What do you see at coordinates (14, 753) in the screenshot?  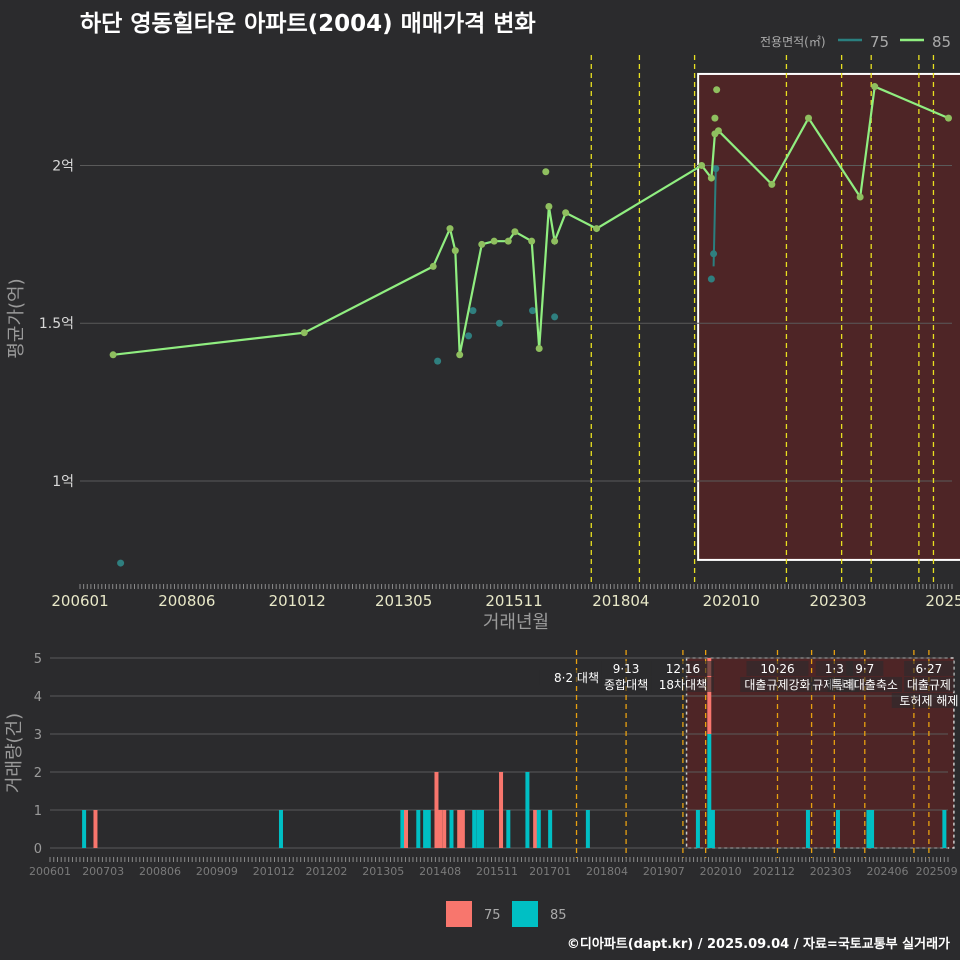 I see `bottom-y-axis-title: 거래량(건)` at bounding box center [14, 753].